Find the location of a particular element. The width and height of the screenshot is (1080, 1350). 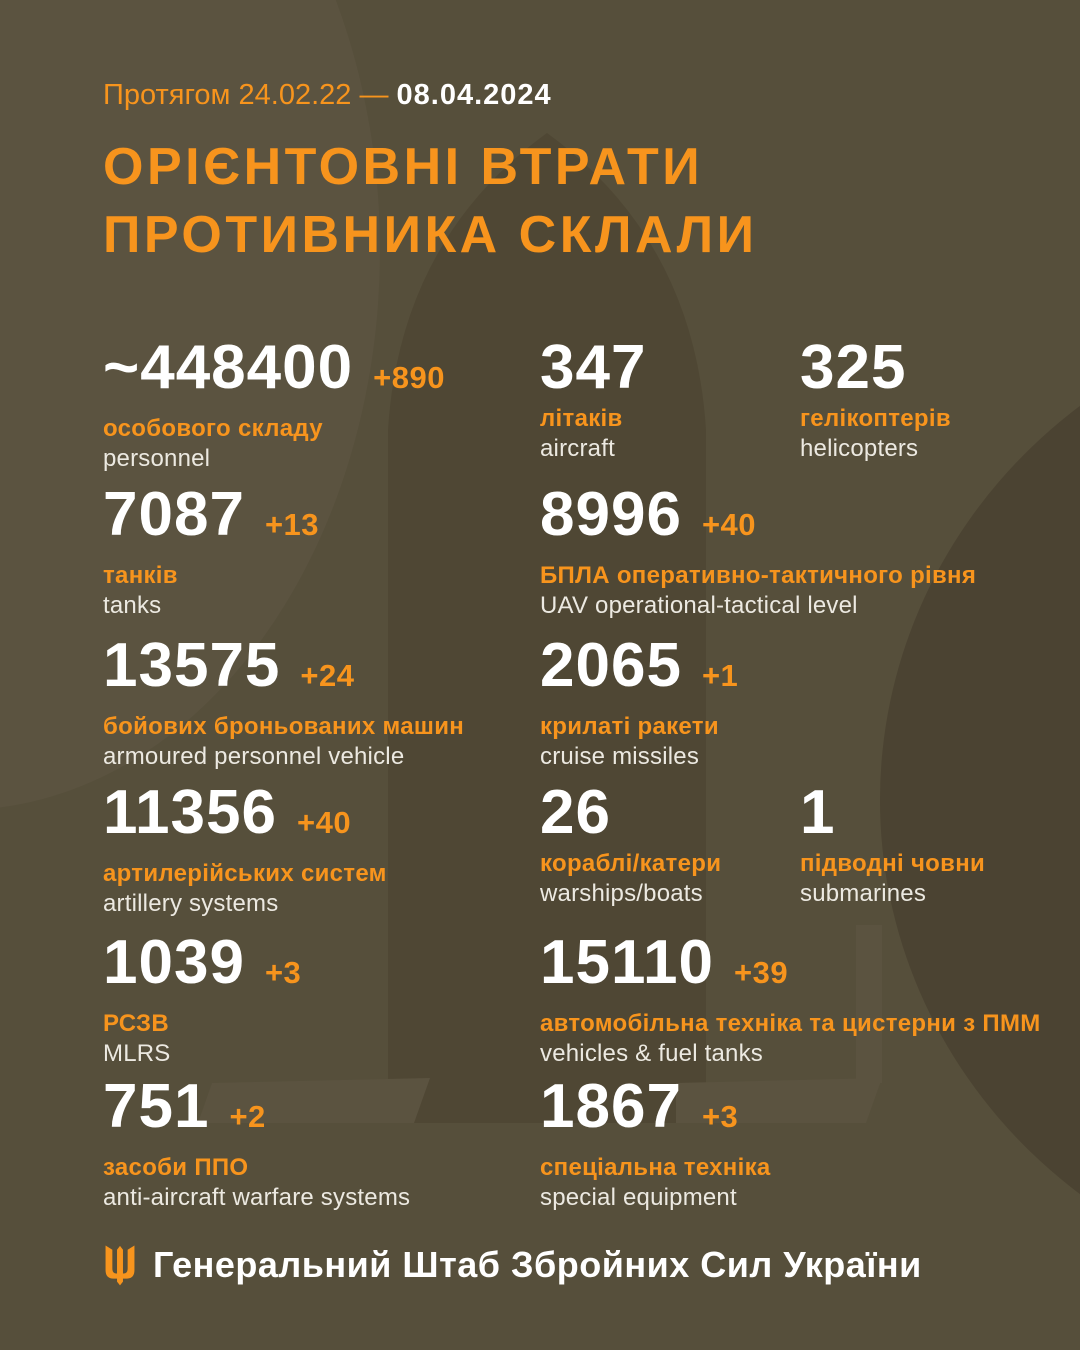

stat-label-en: special equipment is located at coordinates (638, 1197).